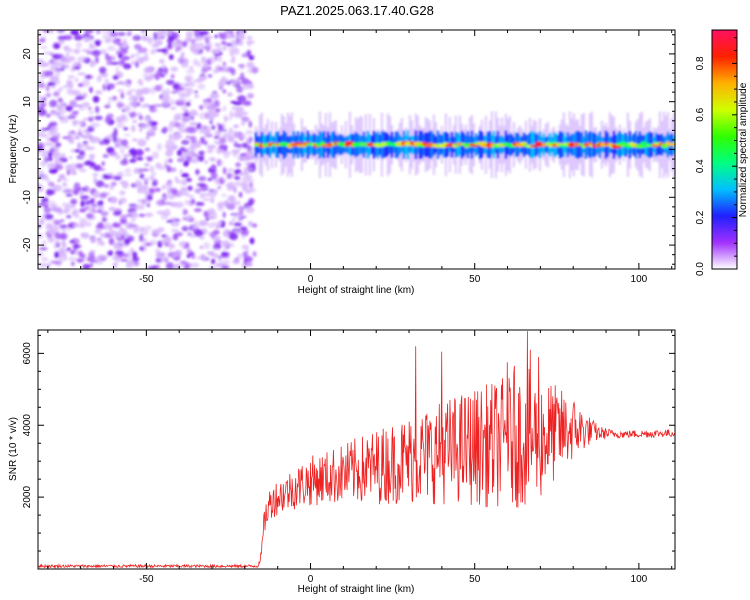  Describe the element at coordinates (743, 149) in the screenshot. I see `colorbar-label: Normalized spectral amplitude` at that location.